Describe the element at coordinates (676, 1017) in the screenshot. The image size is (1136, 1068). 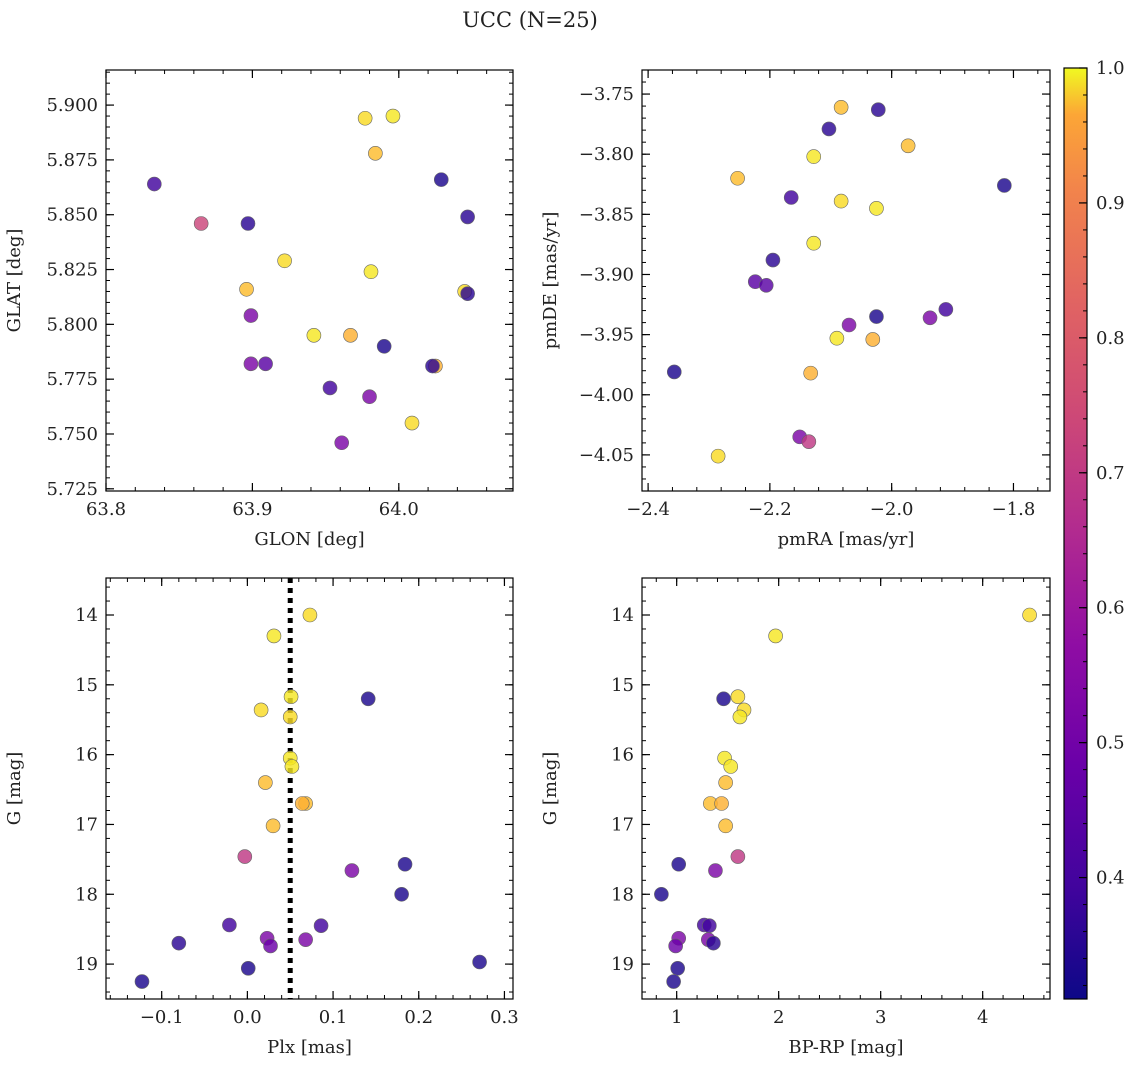
I see `x-tick-label: 1` at that location.